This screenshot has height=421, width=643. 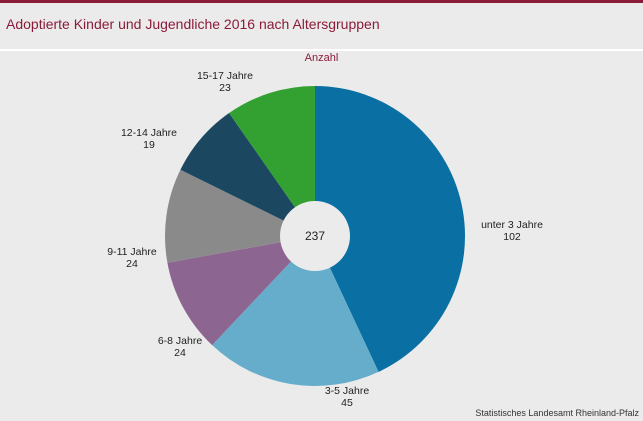 What do you see at coordinates (347, 403) in the screenshot?
I see `slice-value-label: 45` at bounding box center [347, 403].